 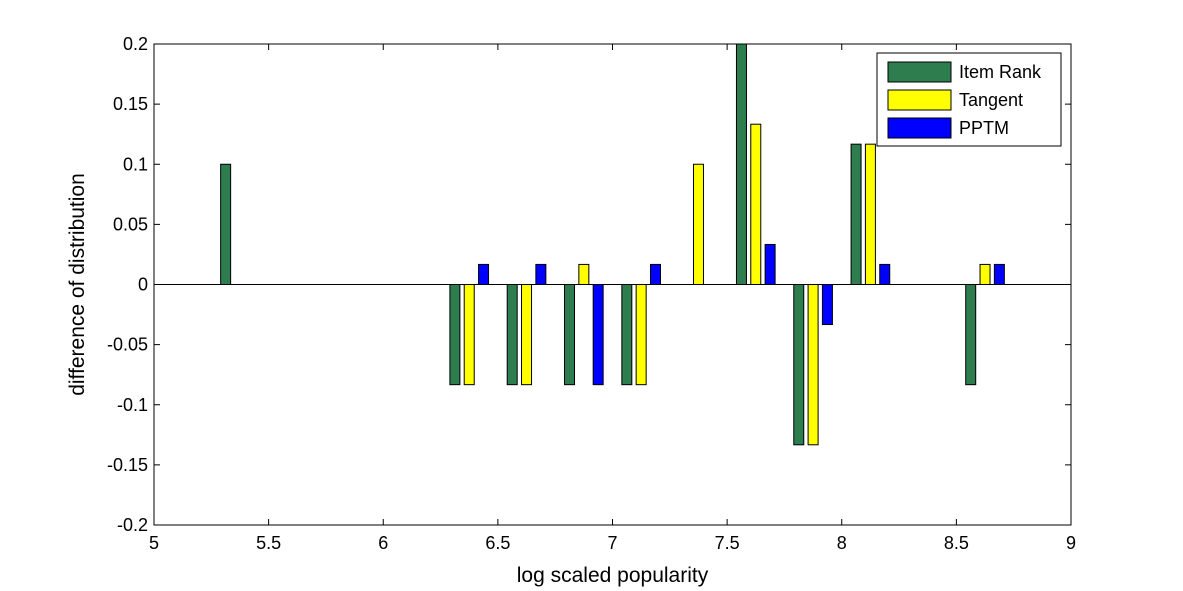 What do you see at coordinates (132, 525) in the screenshot?
I see `y-tick-label: -0.2` at bounding box center [132, 525].